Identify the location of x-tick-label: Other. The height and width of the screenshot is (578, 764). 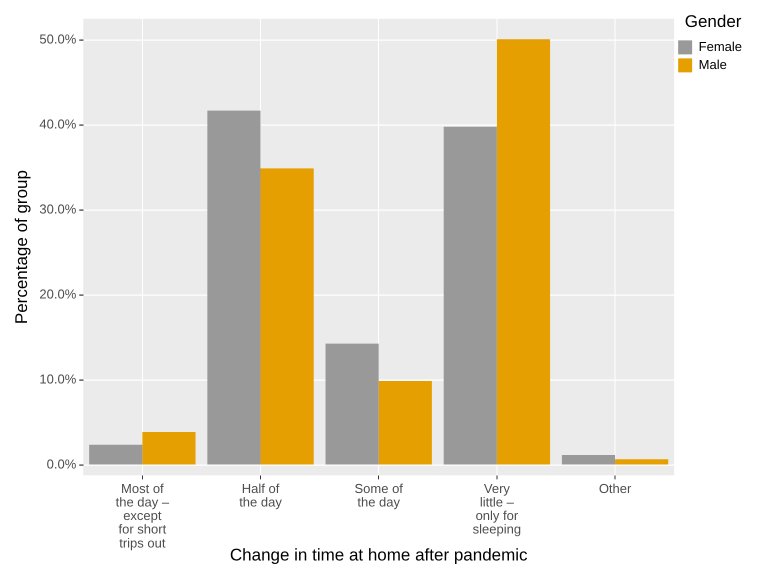
(615, 488).